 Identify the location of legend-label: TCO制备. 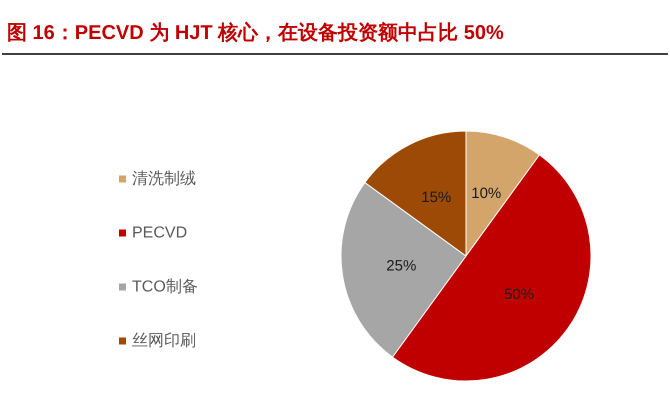
(165, 287).